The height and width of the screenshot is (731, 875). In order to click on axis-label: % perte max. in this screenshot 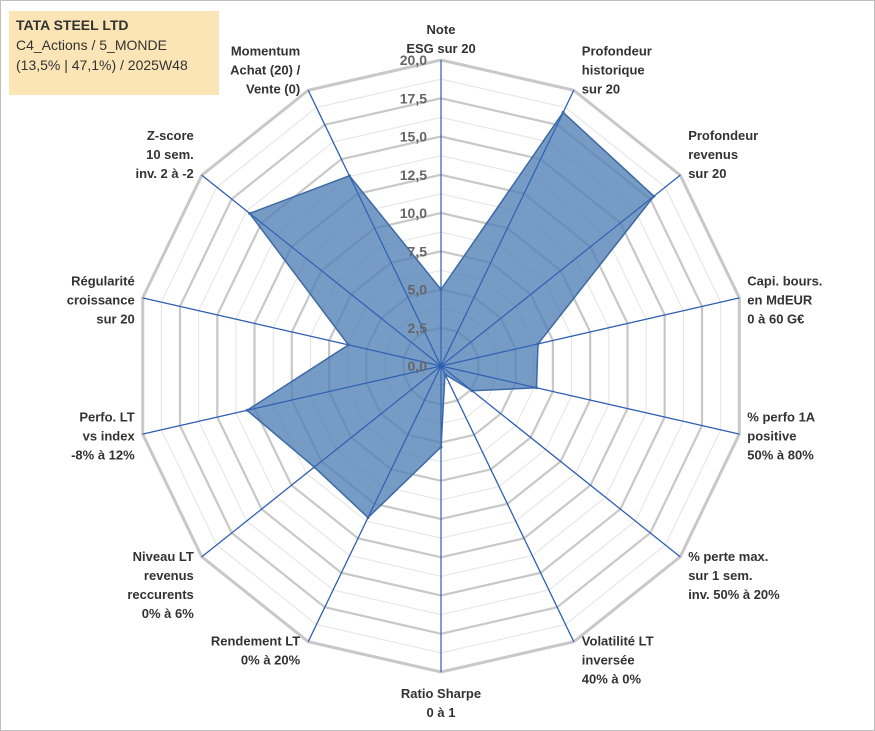, I will do `click(728, 556)`.